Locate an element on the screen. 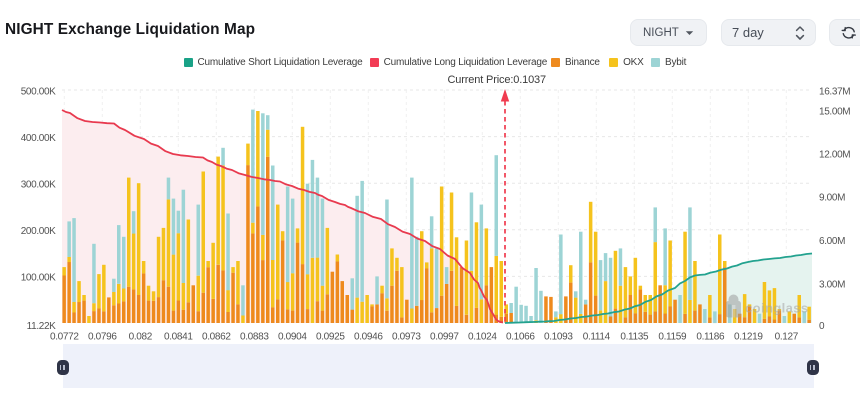 The width and height of the screenshot is (860, 405). svg-text: 0.0772 is located at coordinates (64, 337).